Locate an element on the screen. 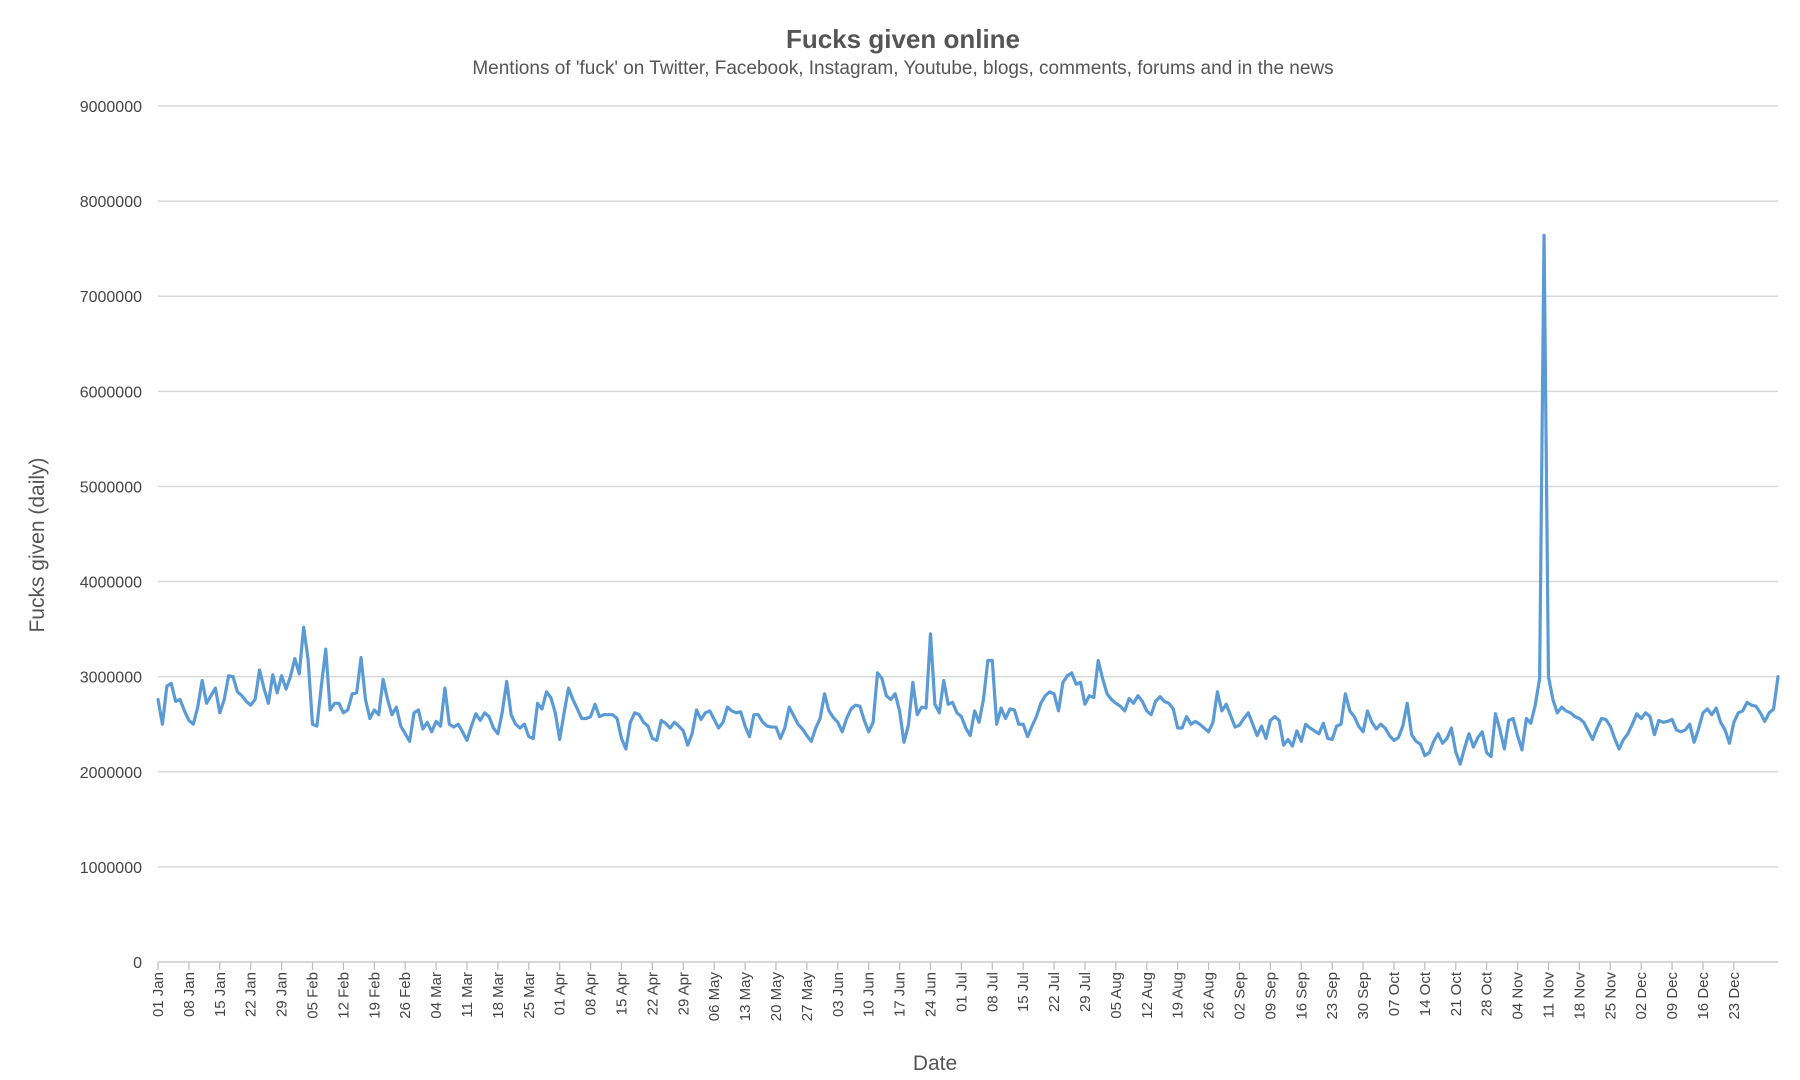 Image resolution: width=1800 pixels, height=1080 pixels. x-axis-label: Date is located at coordinates (935, 1063).